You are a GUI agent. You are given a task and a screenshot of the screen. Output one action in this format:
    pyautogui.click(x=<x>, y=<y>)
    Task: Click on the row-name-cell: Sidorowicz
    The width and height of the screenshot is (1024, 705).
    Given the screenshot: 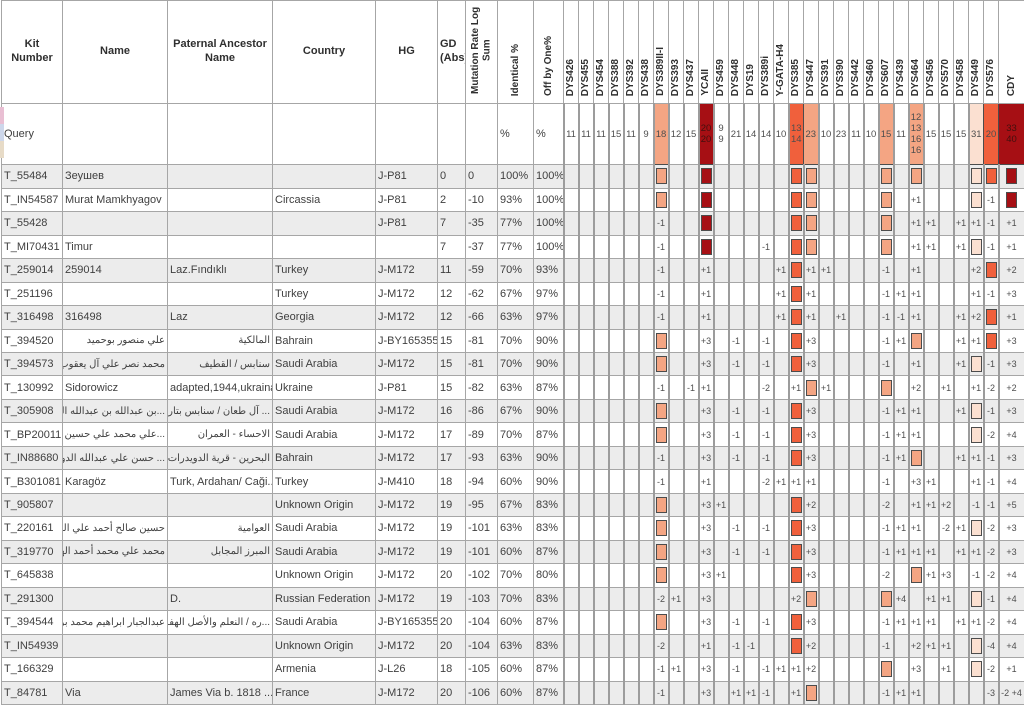 What is the action you would take?
    pyautogui.click(x=115, y=387)
    